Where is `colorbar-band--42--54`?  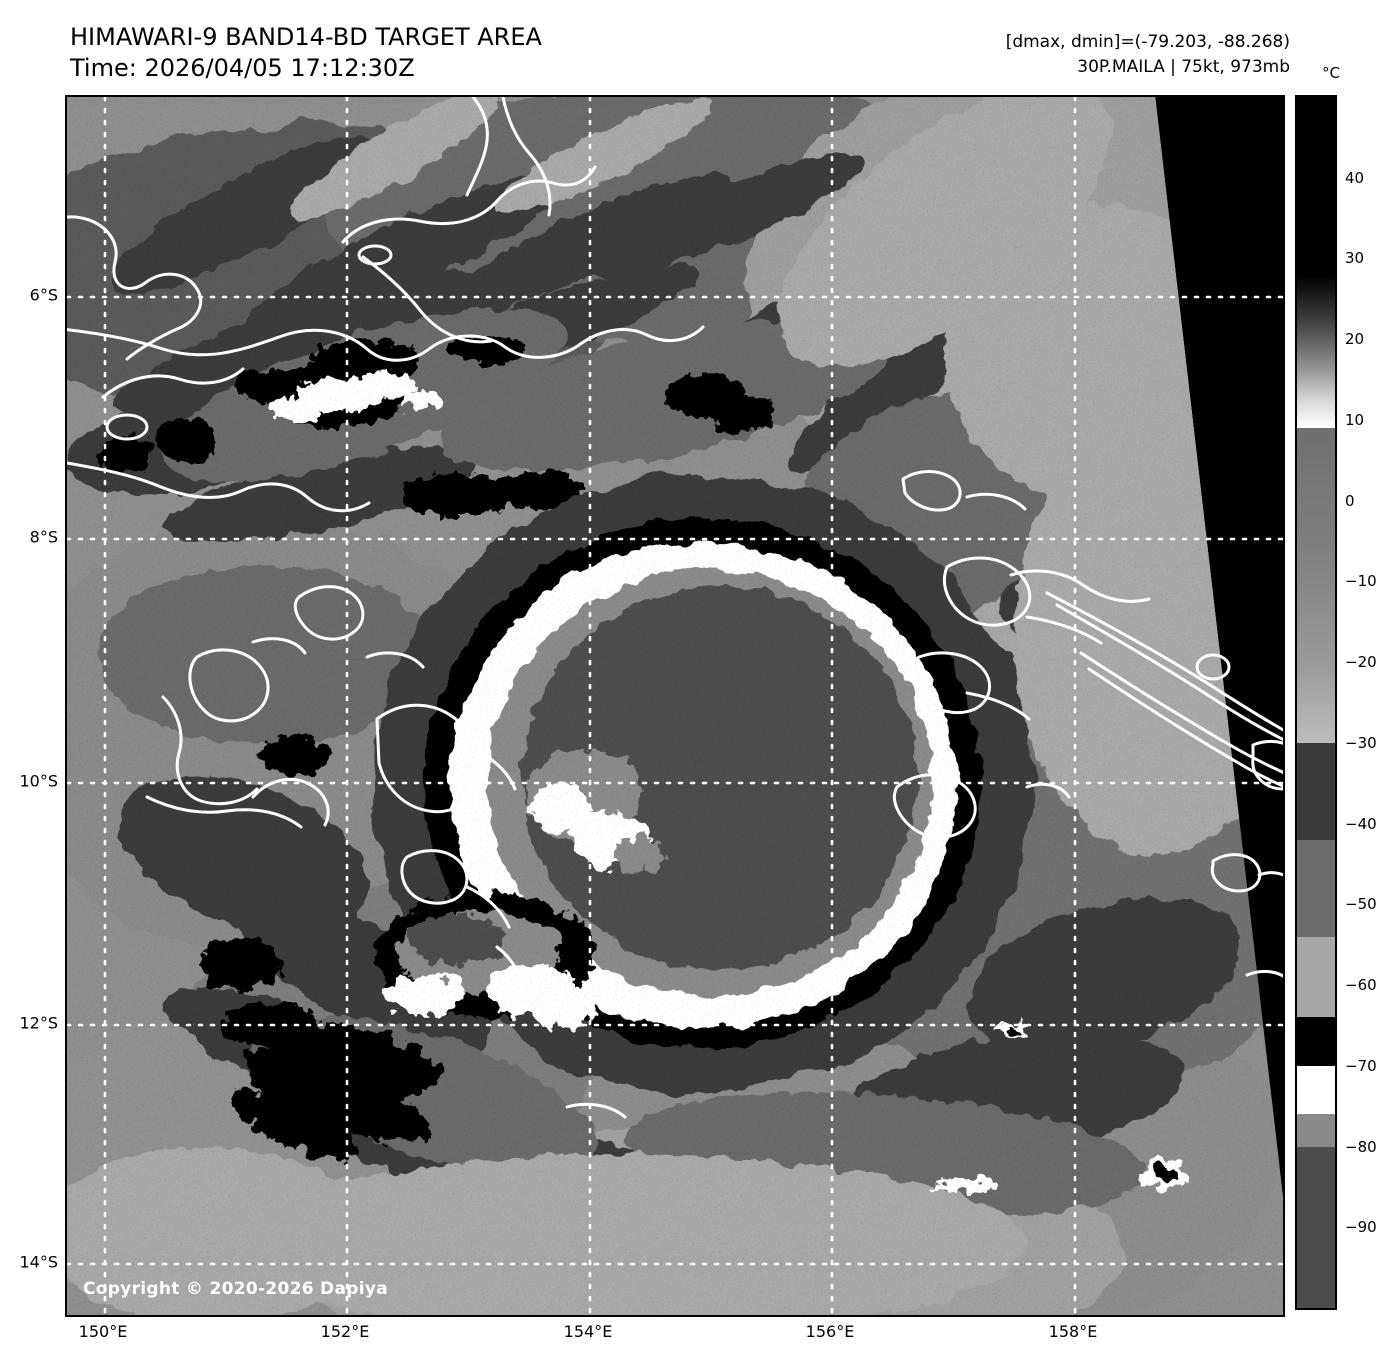 colorbar-band--42--54 is located at coordinates (1316, 888).